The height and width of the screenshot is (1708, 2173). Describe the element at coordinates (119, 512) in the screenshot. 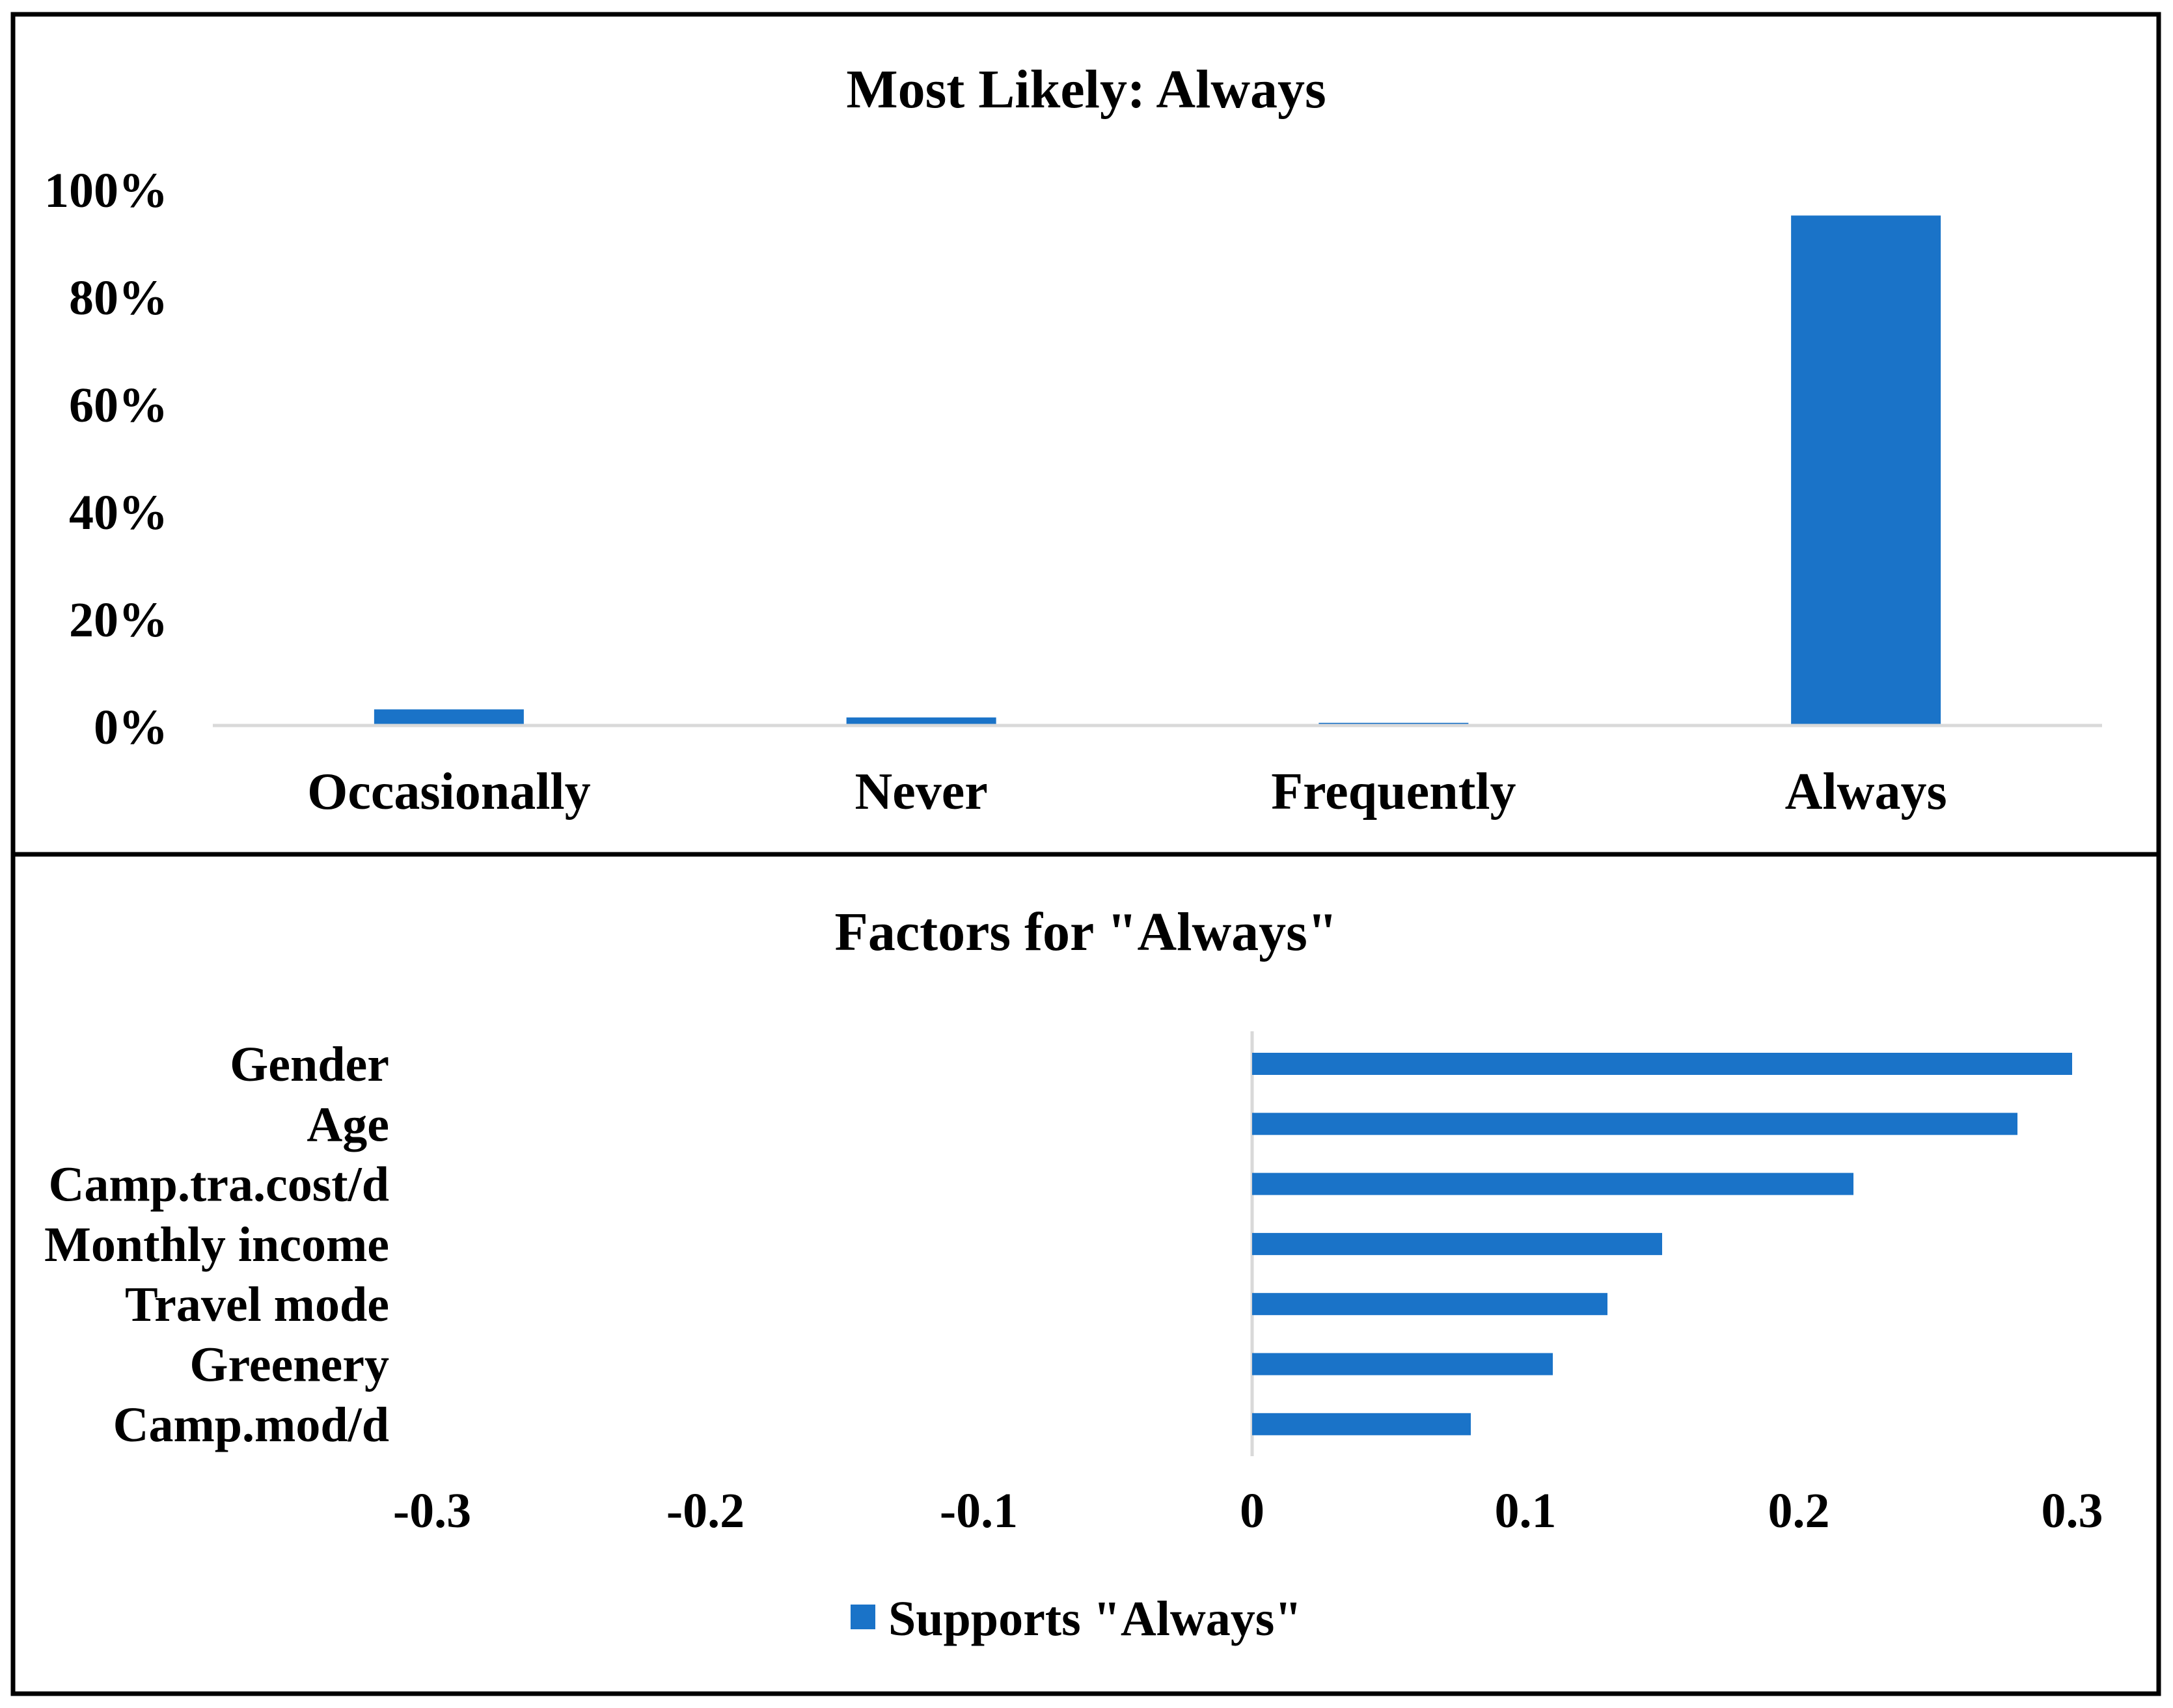

I see `y-tick-label: 40%` at that location.